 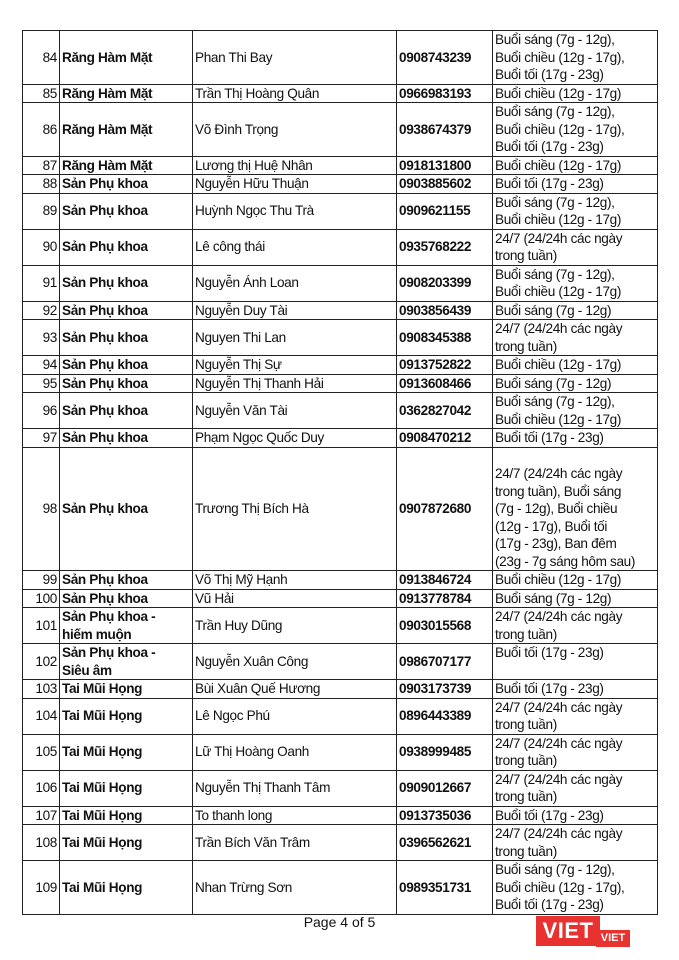 I want to click on row-number: 106, so click(x=41, y=788).